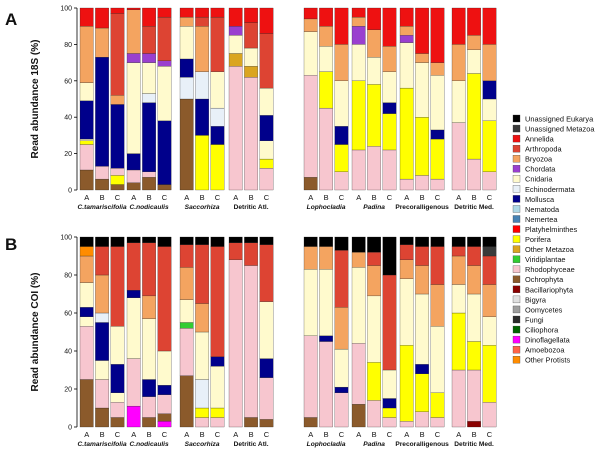 This screenshot has height=456, width=600. I want to click on bar-padina-b, so click(374, 332).